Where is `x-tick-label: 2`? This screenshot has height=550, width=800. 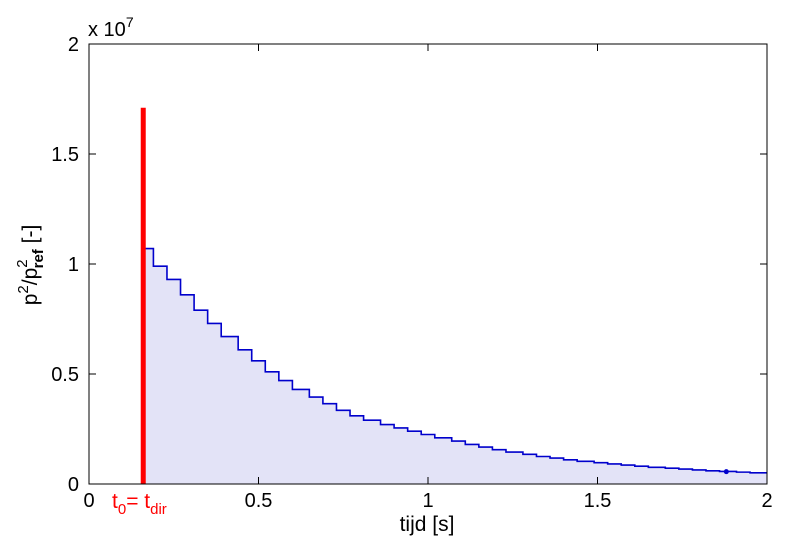
x-tick-label: 2 is located at coordinates (766, 501).